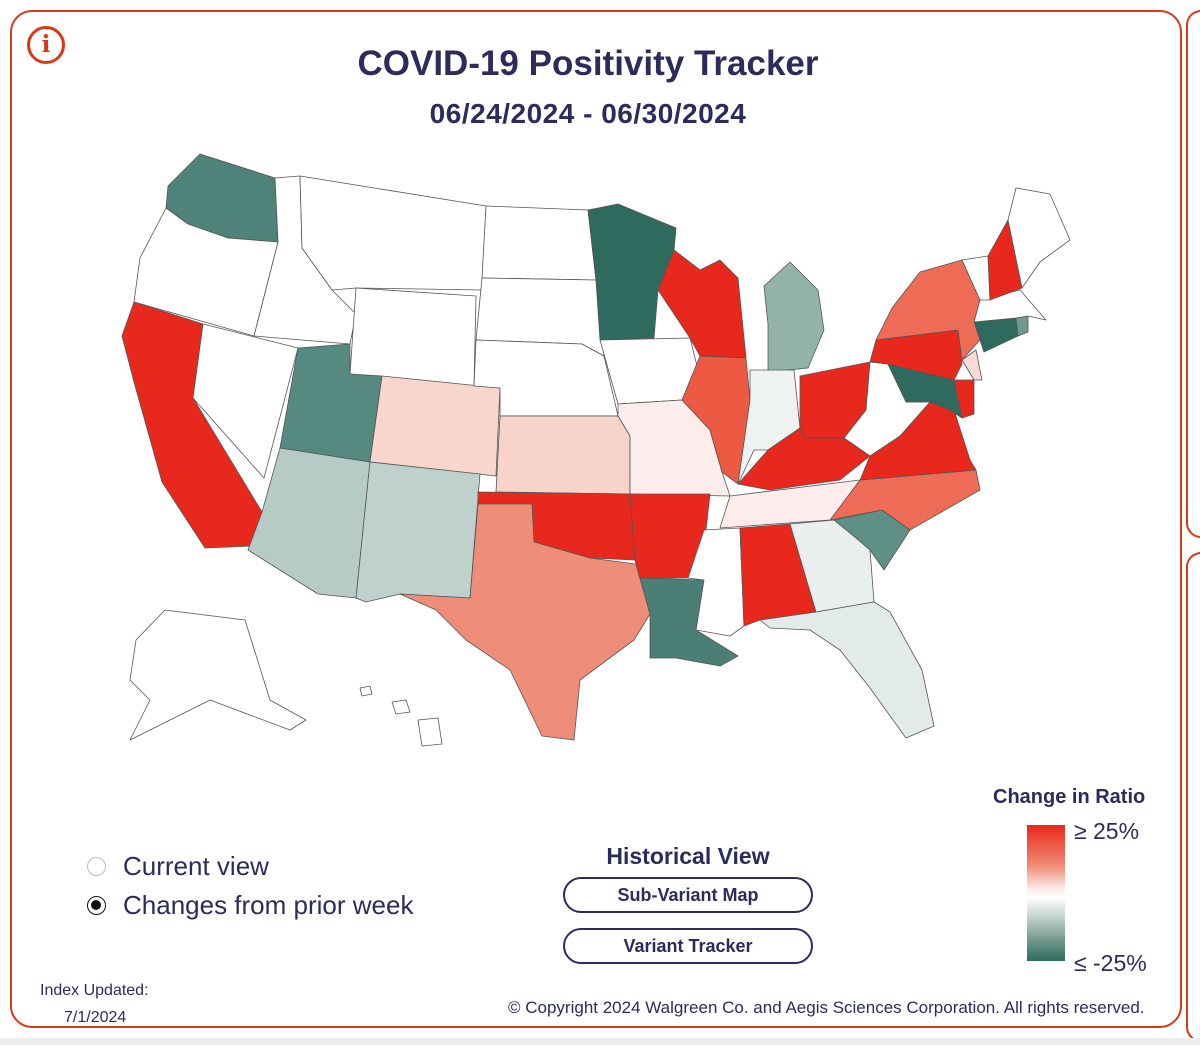 Image resolution: width=1200 pixels, height=1045 pixels. I want to click on radio-changes-prior-week: Changes from prior week, so click(250, 905).